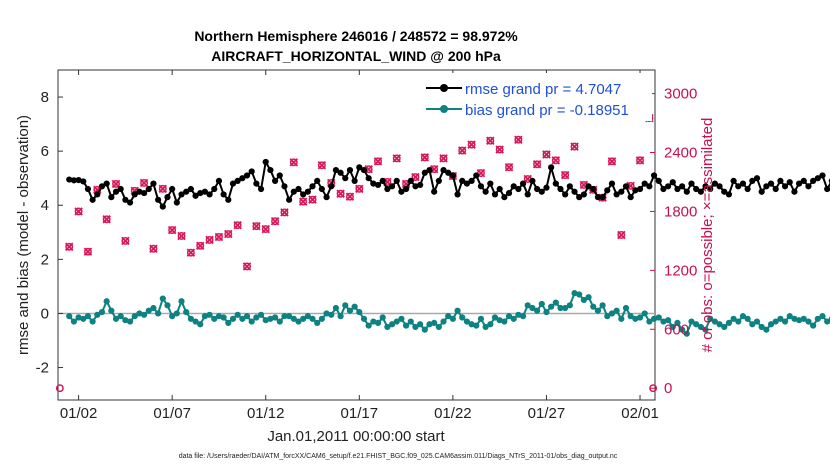  What do you see at coordinates (668, 388) in the screenshot?
I see `y-right-tick-label: 0` at bounding box center [668, 388].